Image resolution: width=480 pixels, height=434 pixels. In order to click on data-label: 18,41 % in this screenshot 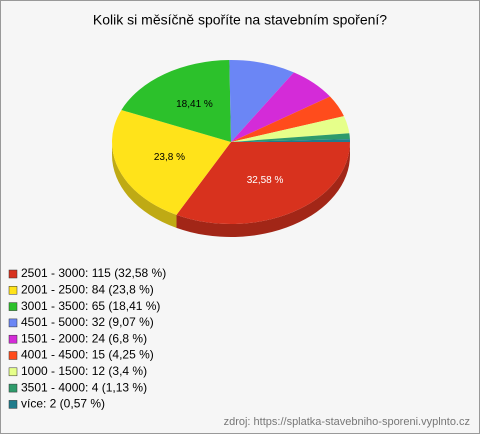, I will do `click(194, 104)`.